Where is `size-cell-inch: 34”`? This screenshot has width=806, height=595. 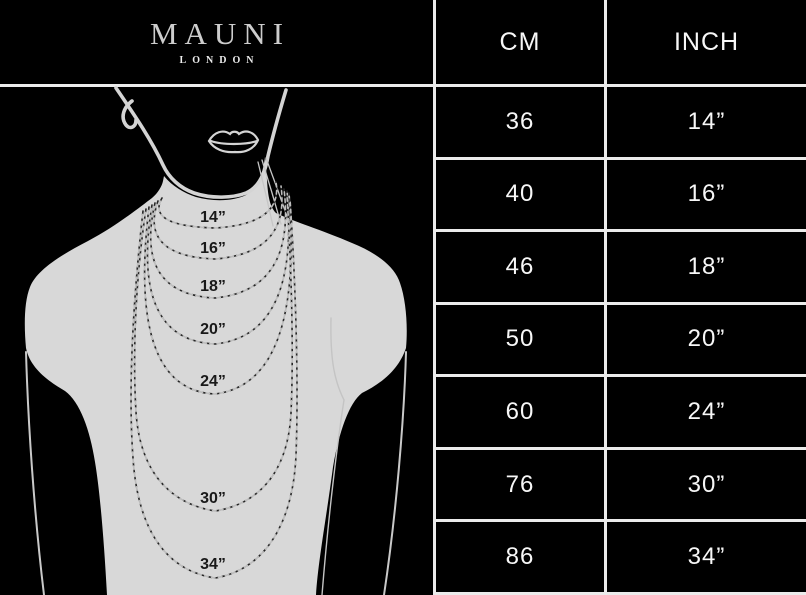
size-cell-inch: 34” is located at coordinates (706, 558).